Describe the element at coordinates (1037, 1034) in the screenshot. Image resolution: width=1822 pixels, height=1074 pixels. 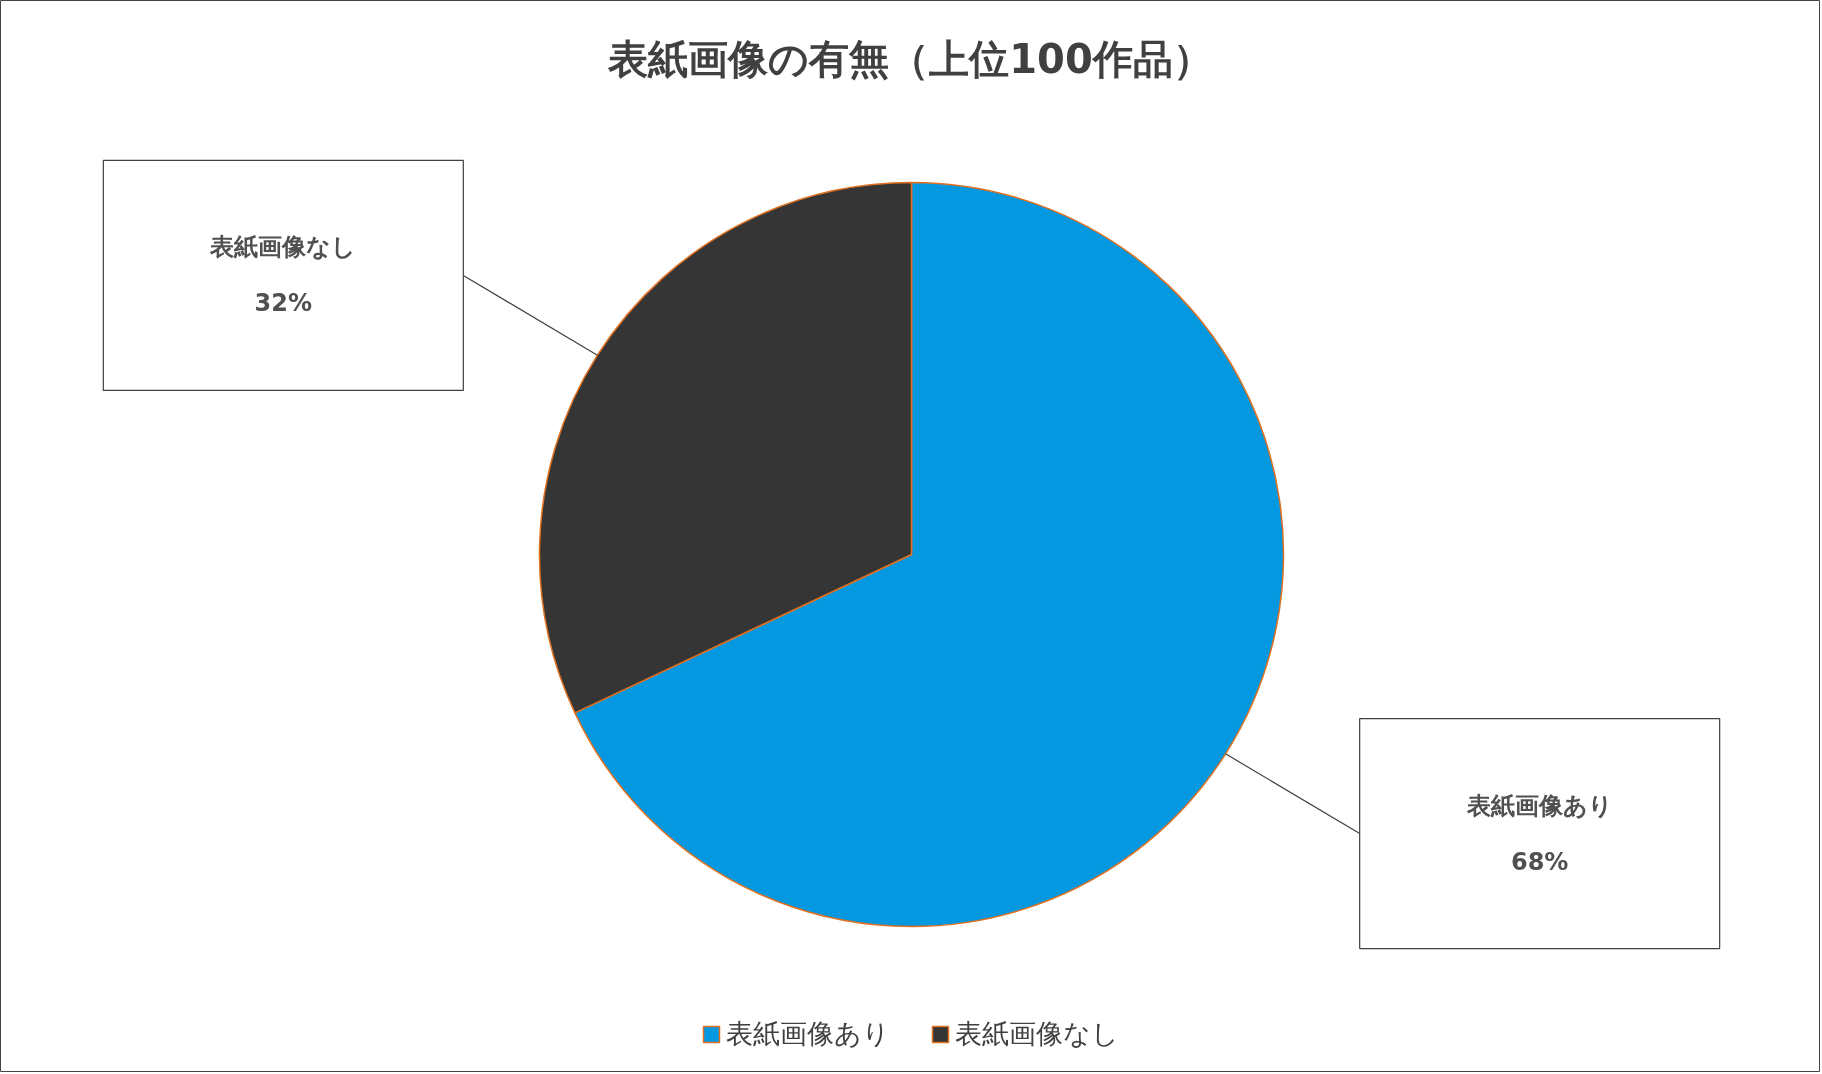
I see `legend-label: 表紙画像なし` at that location.